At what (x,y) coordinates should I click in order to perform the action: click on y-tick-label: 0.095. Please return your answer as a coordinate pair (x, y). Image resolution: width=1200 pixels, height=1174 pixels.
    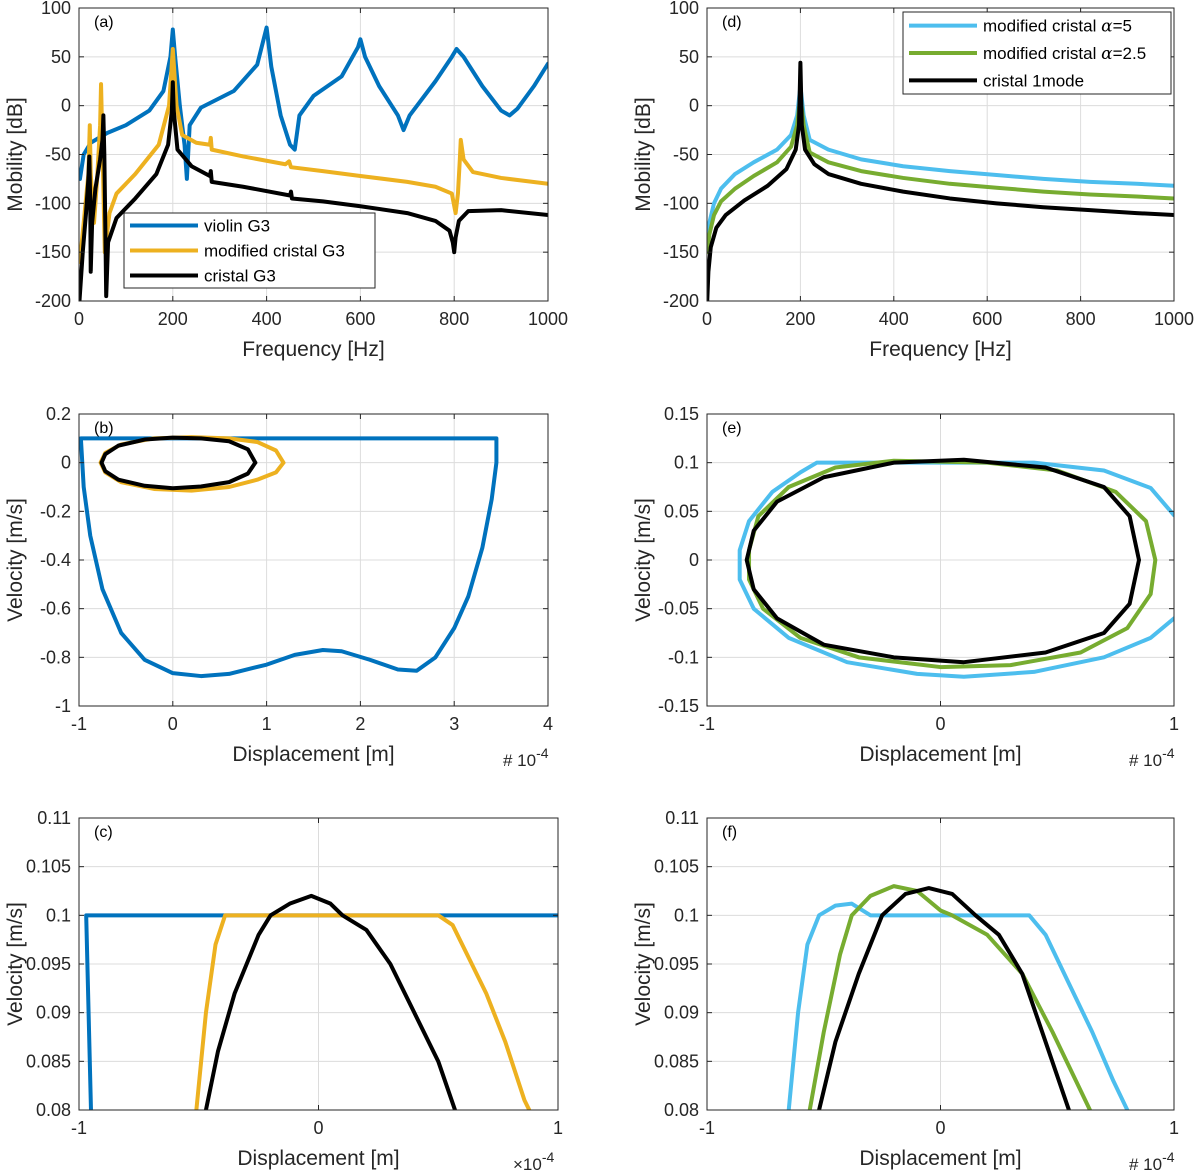
    Looking at the image, I should click on (48, 964).